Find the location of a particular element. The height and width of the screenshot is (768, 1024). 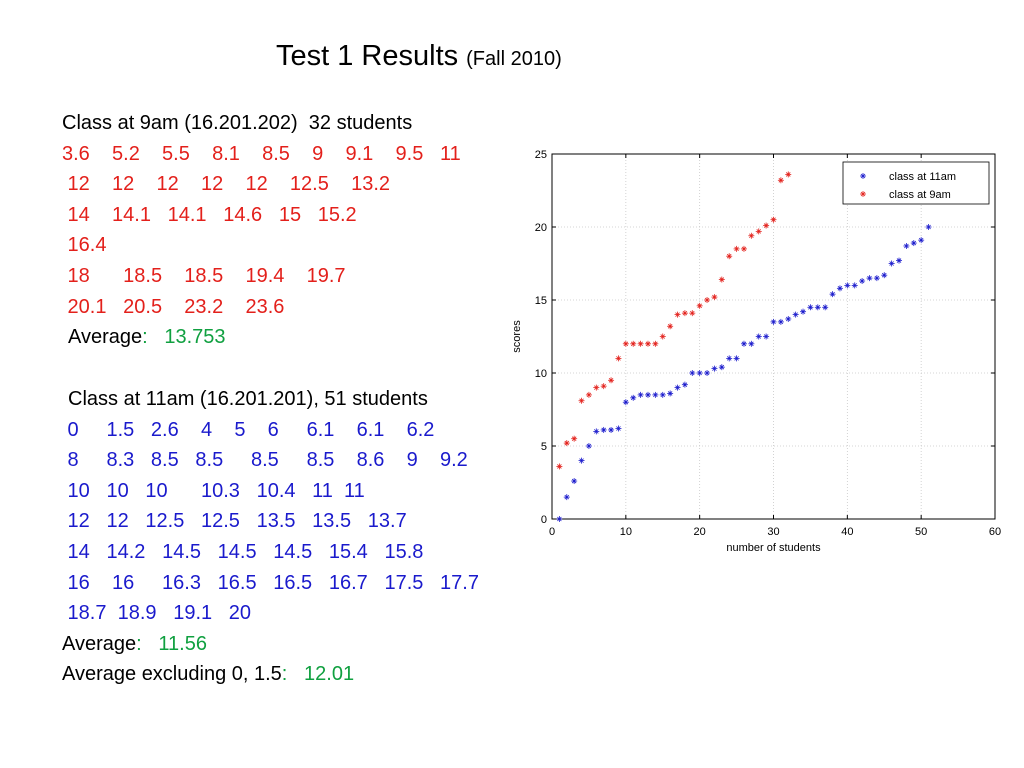

series-class-9am is located at coordinates (674, 320).